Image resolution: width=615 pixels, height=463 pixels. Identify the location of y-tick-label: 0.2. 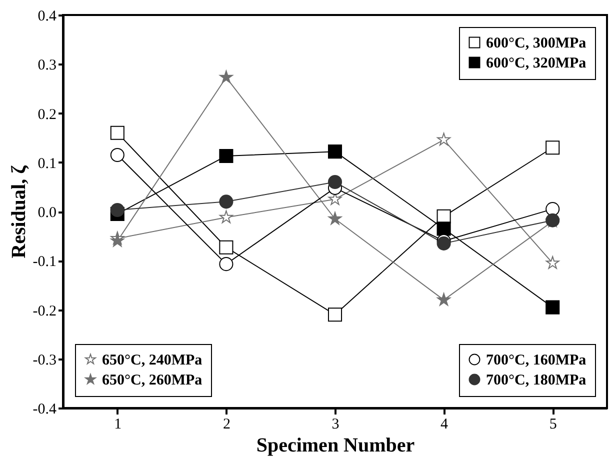
(47, 114).